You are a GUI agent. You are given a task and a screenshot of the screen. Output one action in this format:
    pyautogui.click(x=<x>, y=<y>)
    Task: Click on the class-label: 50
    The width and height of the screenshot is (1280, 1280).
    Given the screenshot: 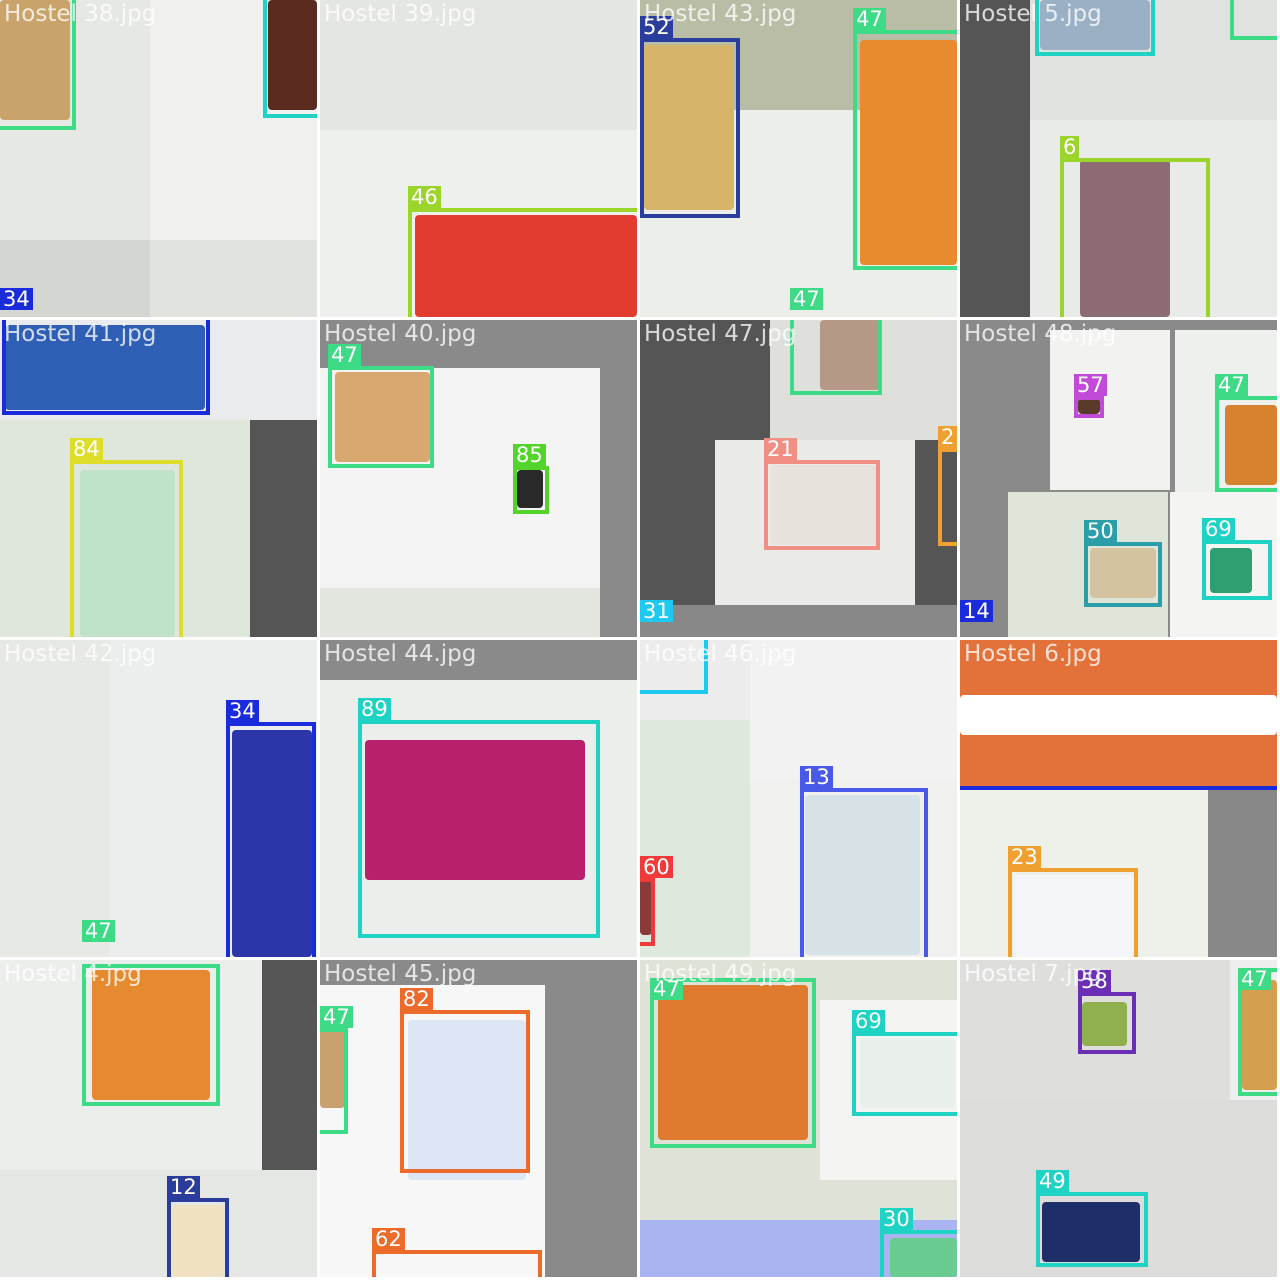 What is the action you would take?
    pyautogui.click(x=1100, y=531)
    